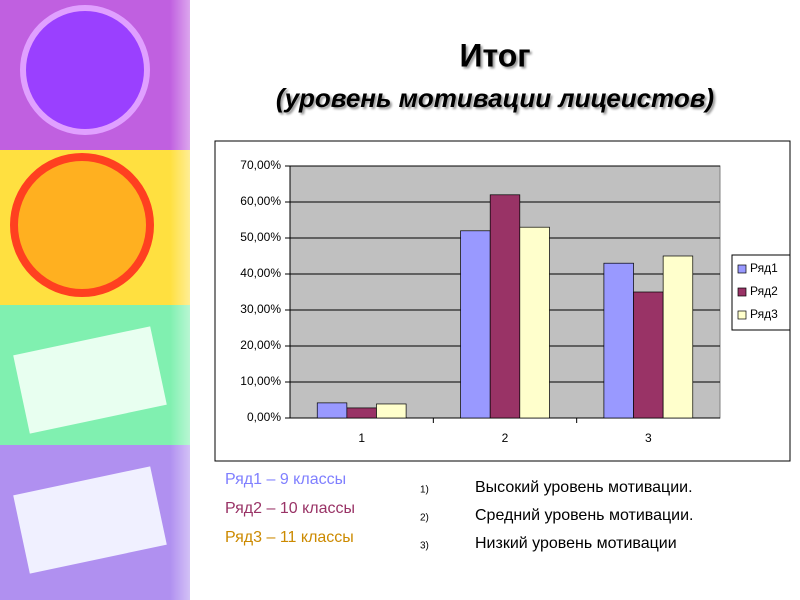  Describe the element at coordinates (764, 314) in the screenshot. I see `legend-label: Ряд3` at that location.